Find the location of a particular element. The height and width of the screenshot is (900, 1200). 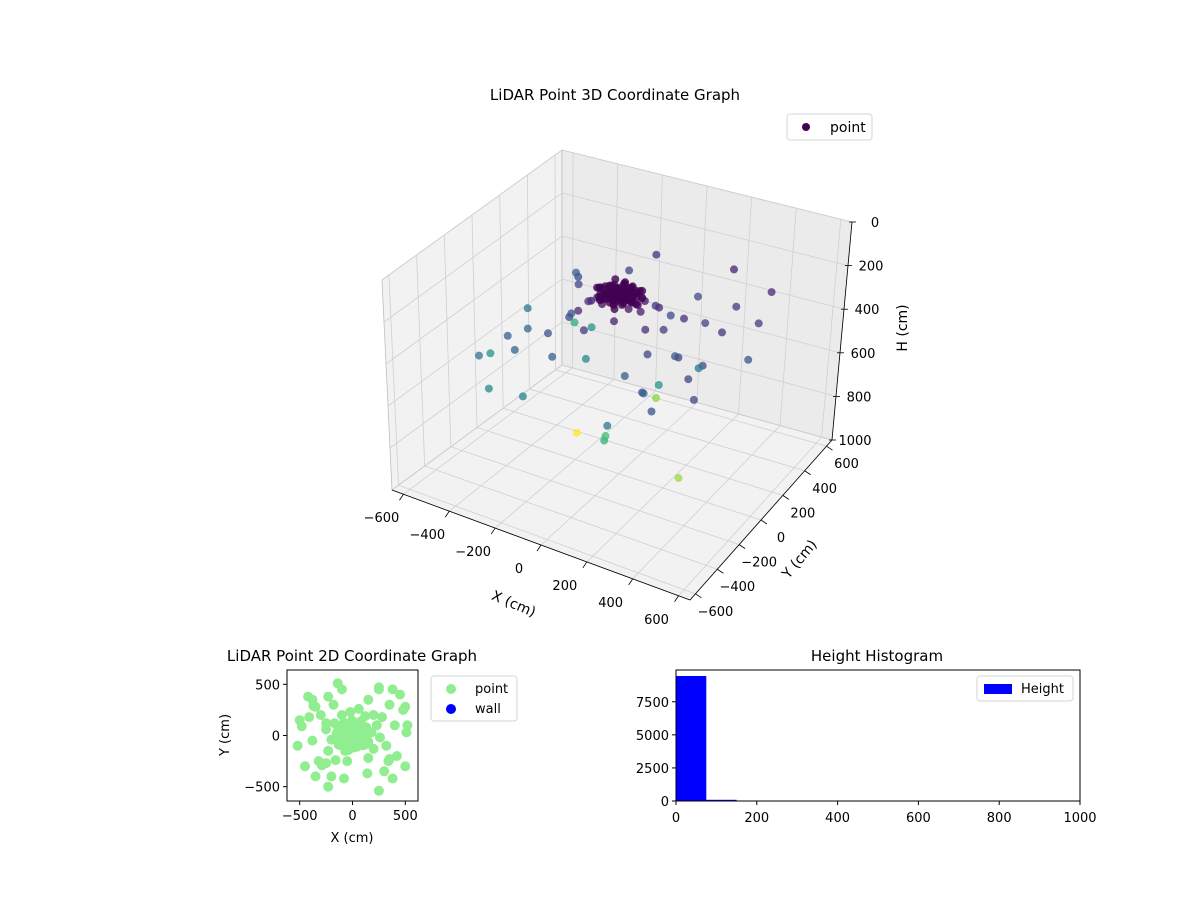

tick-hist-x-label: 0 is located at coordinates (676, 818).